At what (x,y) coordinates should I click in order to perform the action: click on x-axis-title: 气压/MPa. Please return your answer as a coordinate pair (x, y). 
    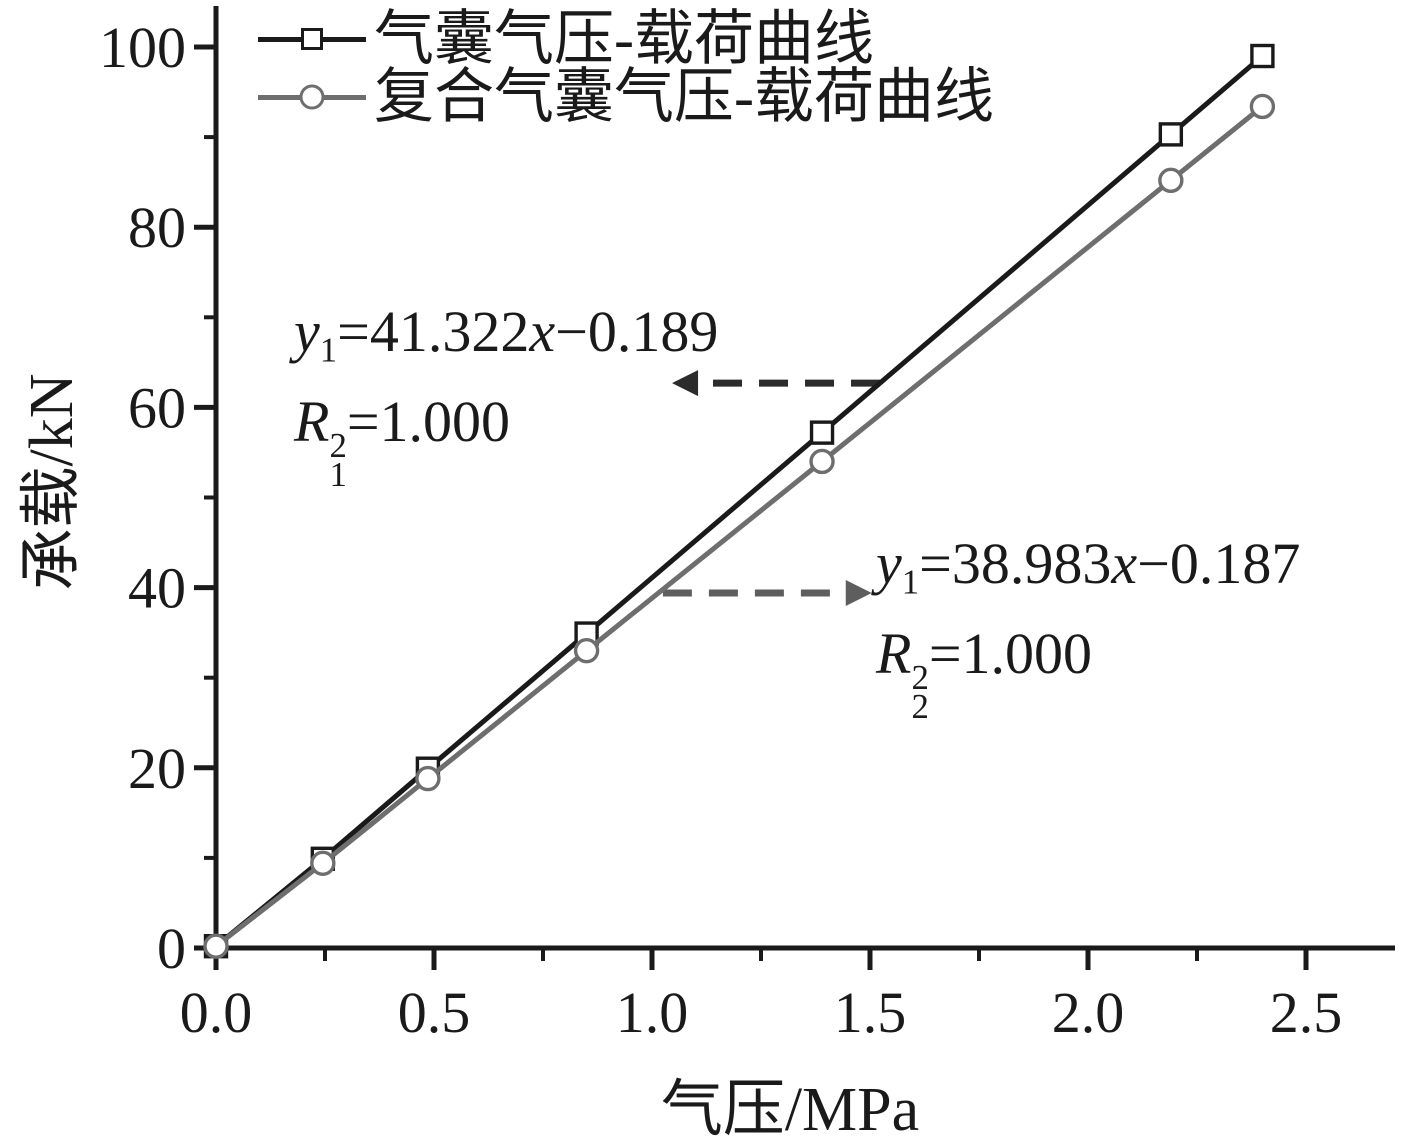
    Looking at the image, I should click on (790, 1110).